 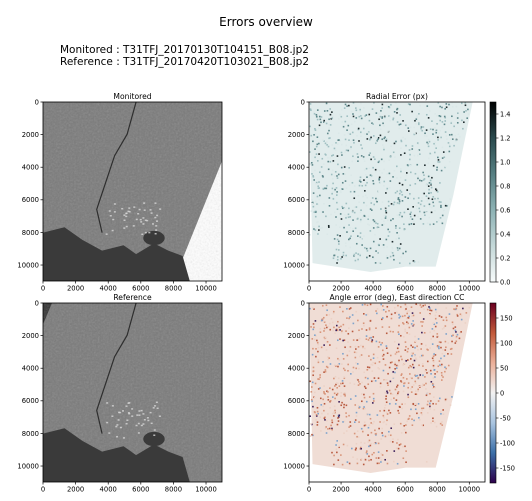 I want to click on colorbar-tick-label: 100, so click(x=506, y=343).